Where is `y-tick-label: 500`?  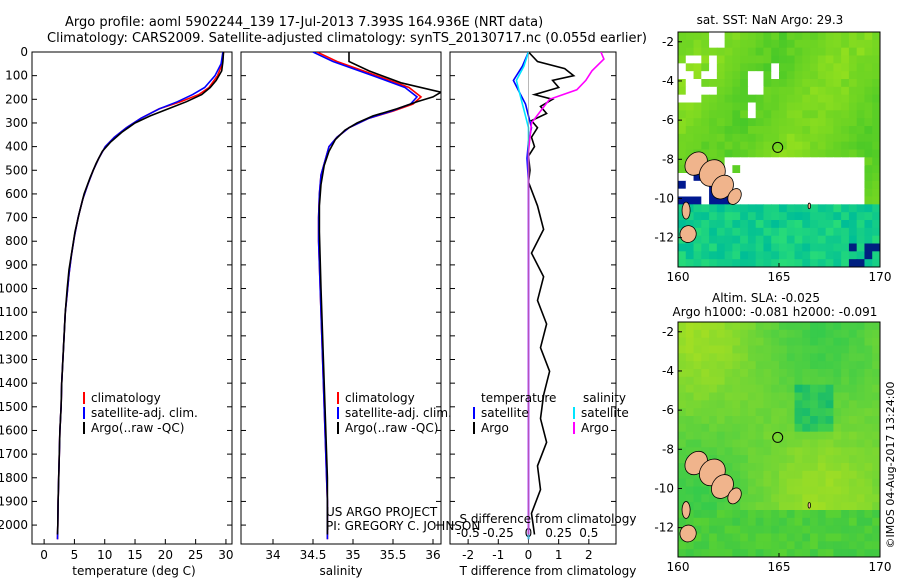
y-tick-label: 500 is located at coordinates (16, 170).